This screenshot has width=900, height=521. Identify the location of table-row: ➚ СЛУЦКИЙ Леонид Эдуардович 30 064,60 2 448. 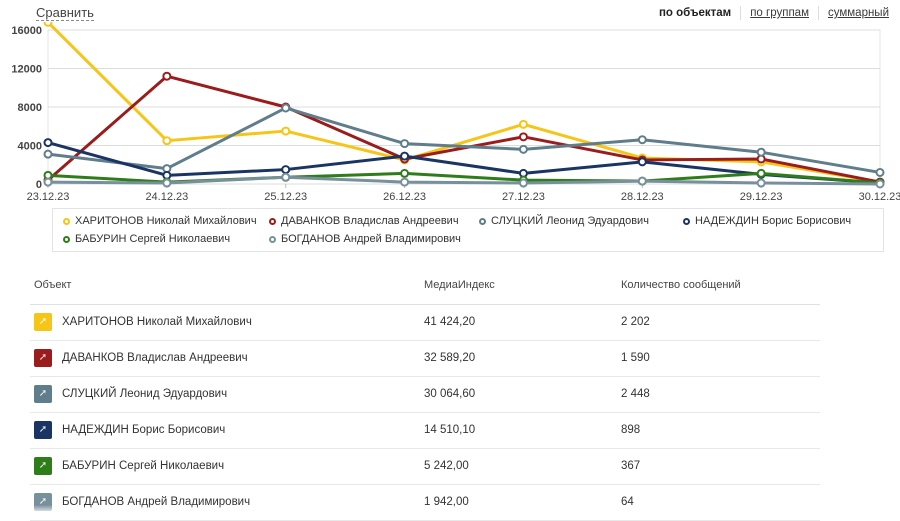
(425, 395).